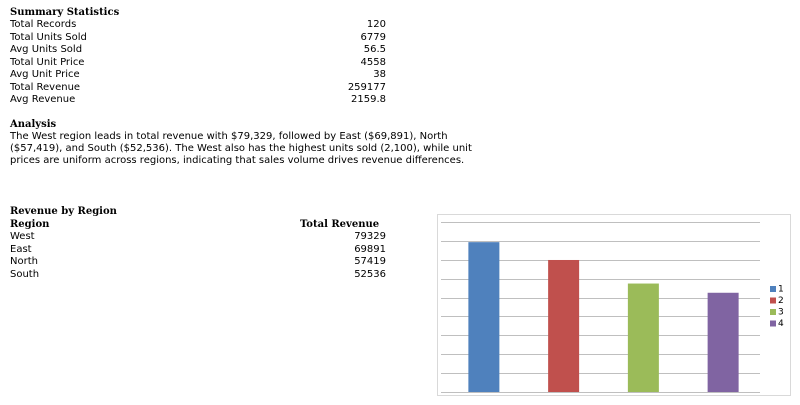 The image size is (800, 405). What do you see at coordinates (368, 99) in the screenshot?
I see `stat-value: 2159.8` at bounding box center [368, 99].